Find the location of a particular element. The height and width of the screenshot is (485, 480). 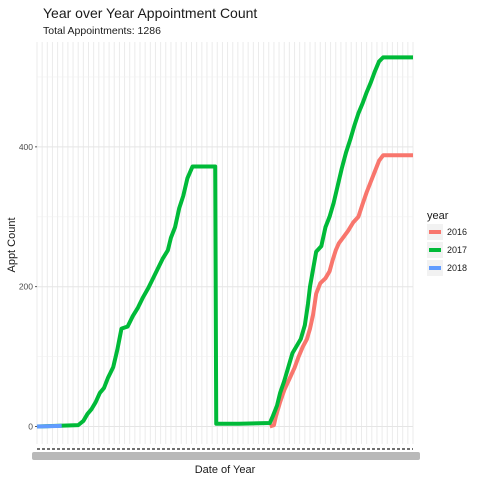

x-tick-label-band is located at coordinates (226, 456).